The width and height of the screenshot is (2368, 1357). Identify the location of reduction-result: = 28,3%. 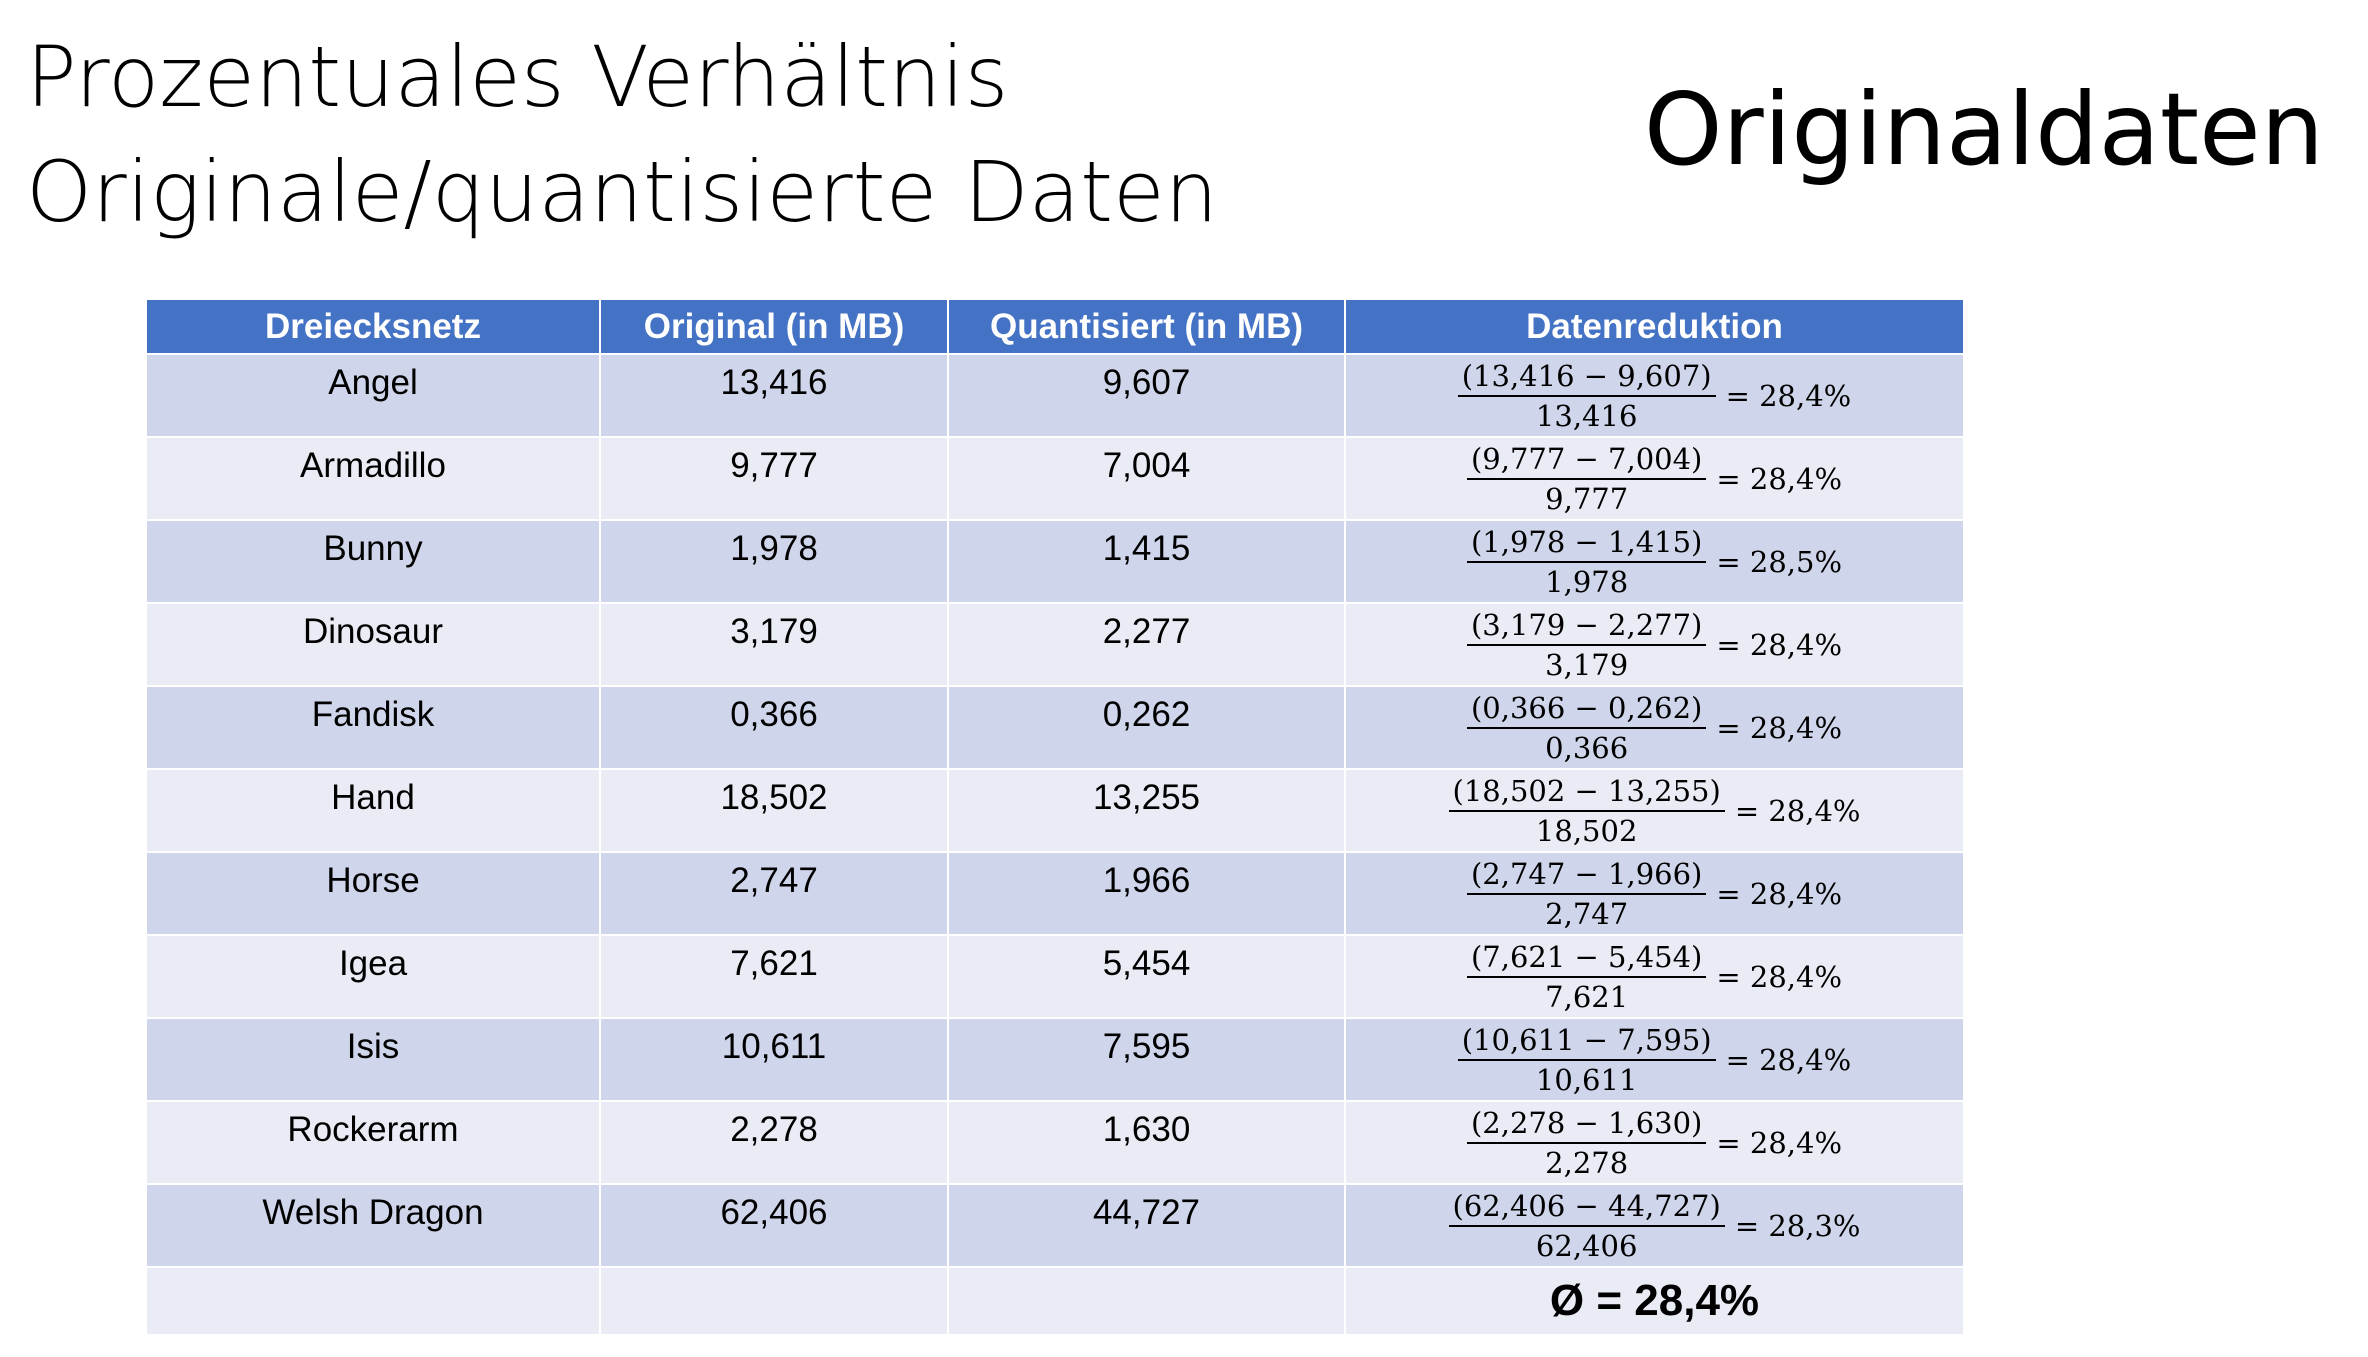
(1797, 1225).